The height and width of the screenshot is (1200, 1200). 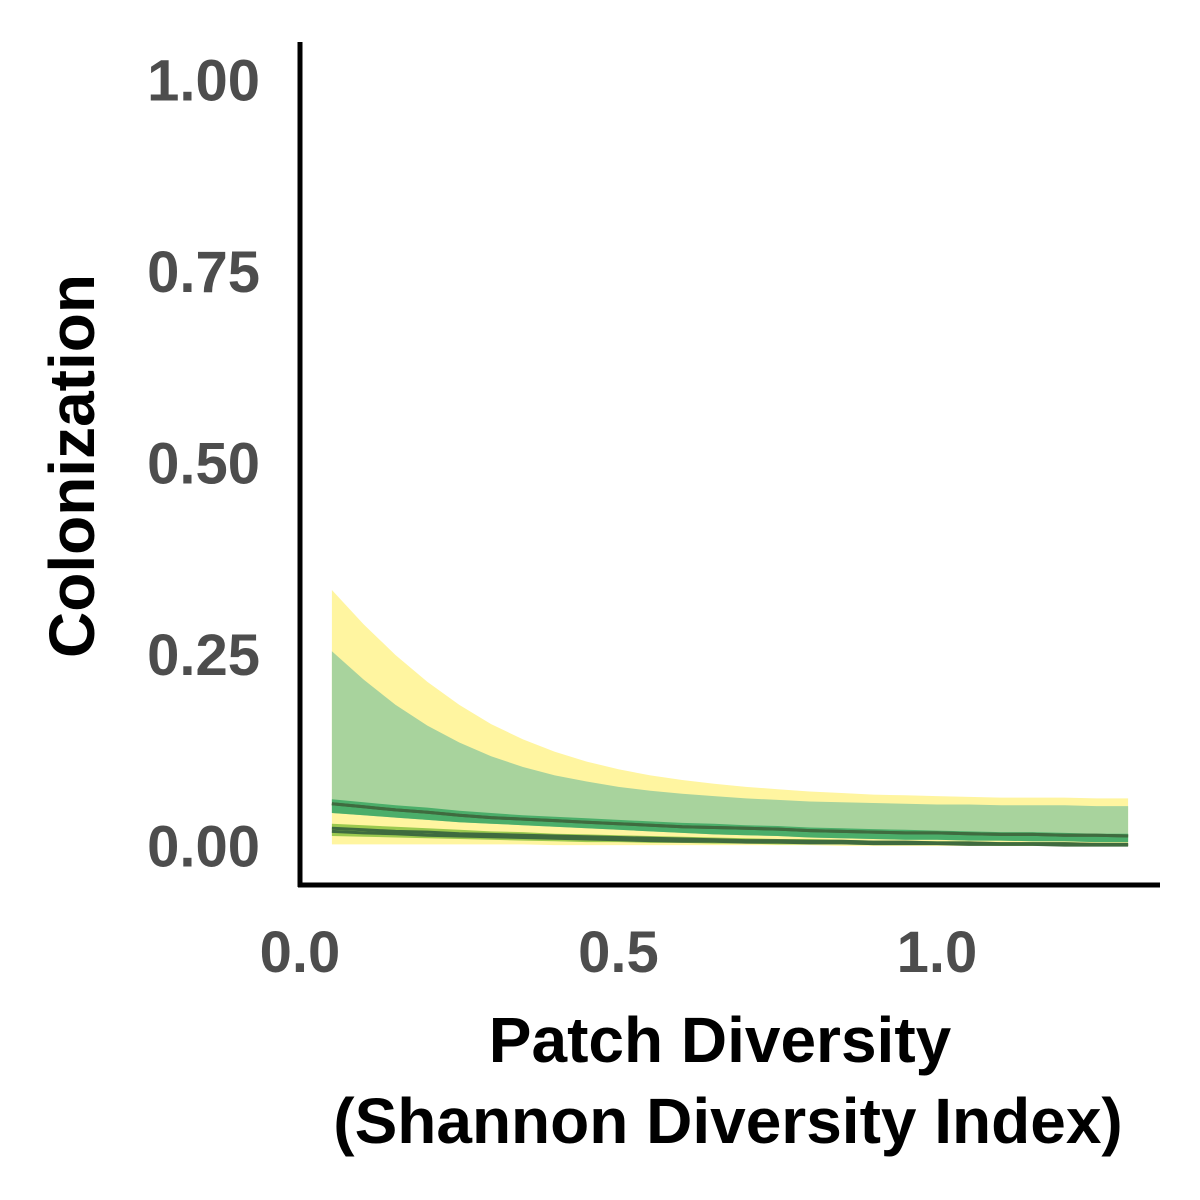 I want to click on y-tick-label: 0.25, so click(x=203, y=655).